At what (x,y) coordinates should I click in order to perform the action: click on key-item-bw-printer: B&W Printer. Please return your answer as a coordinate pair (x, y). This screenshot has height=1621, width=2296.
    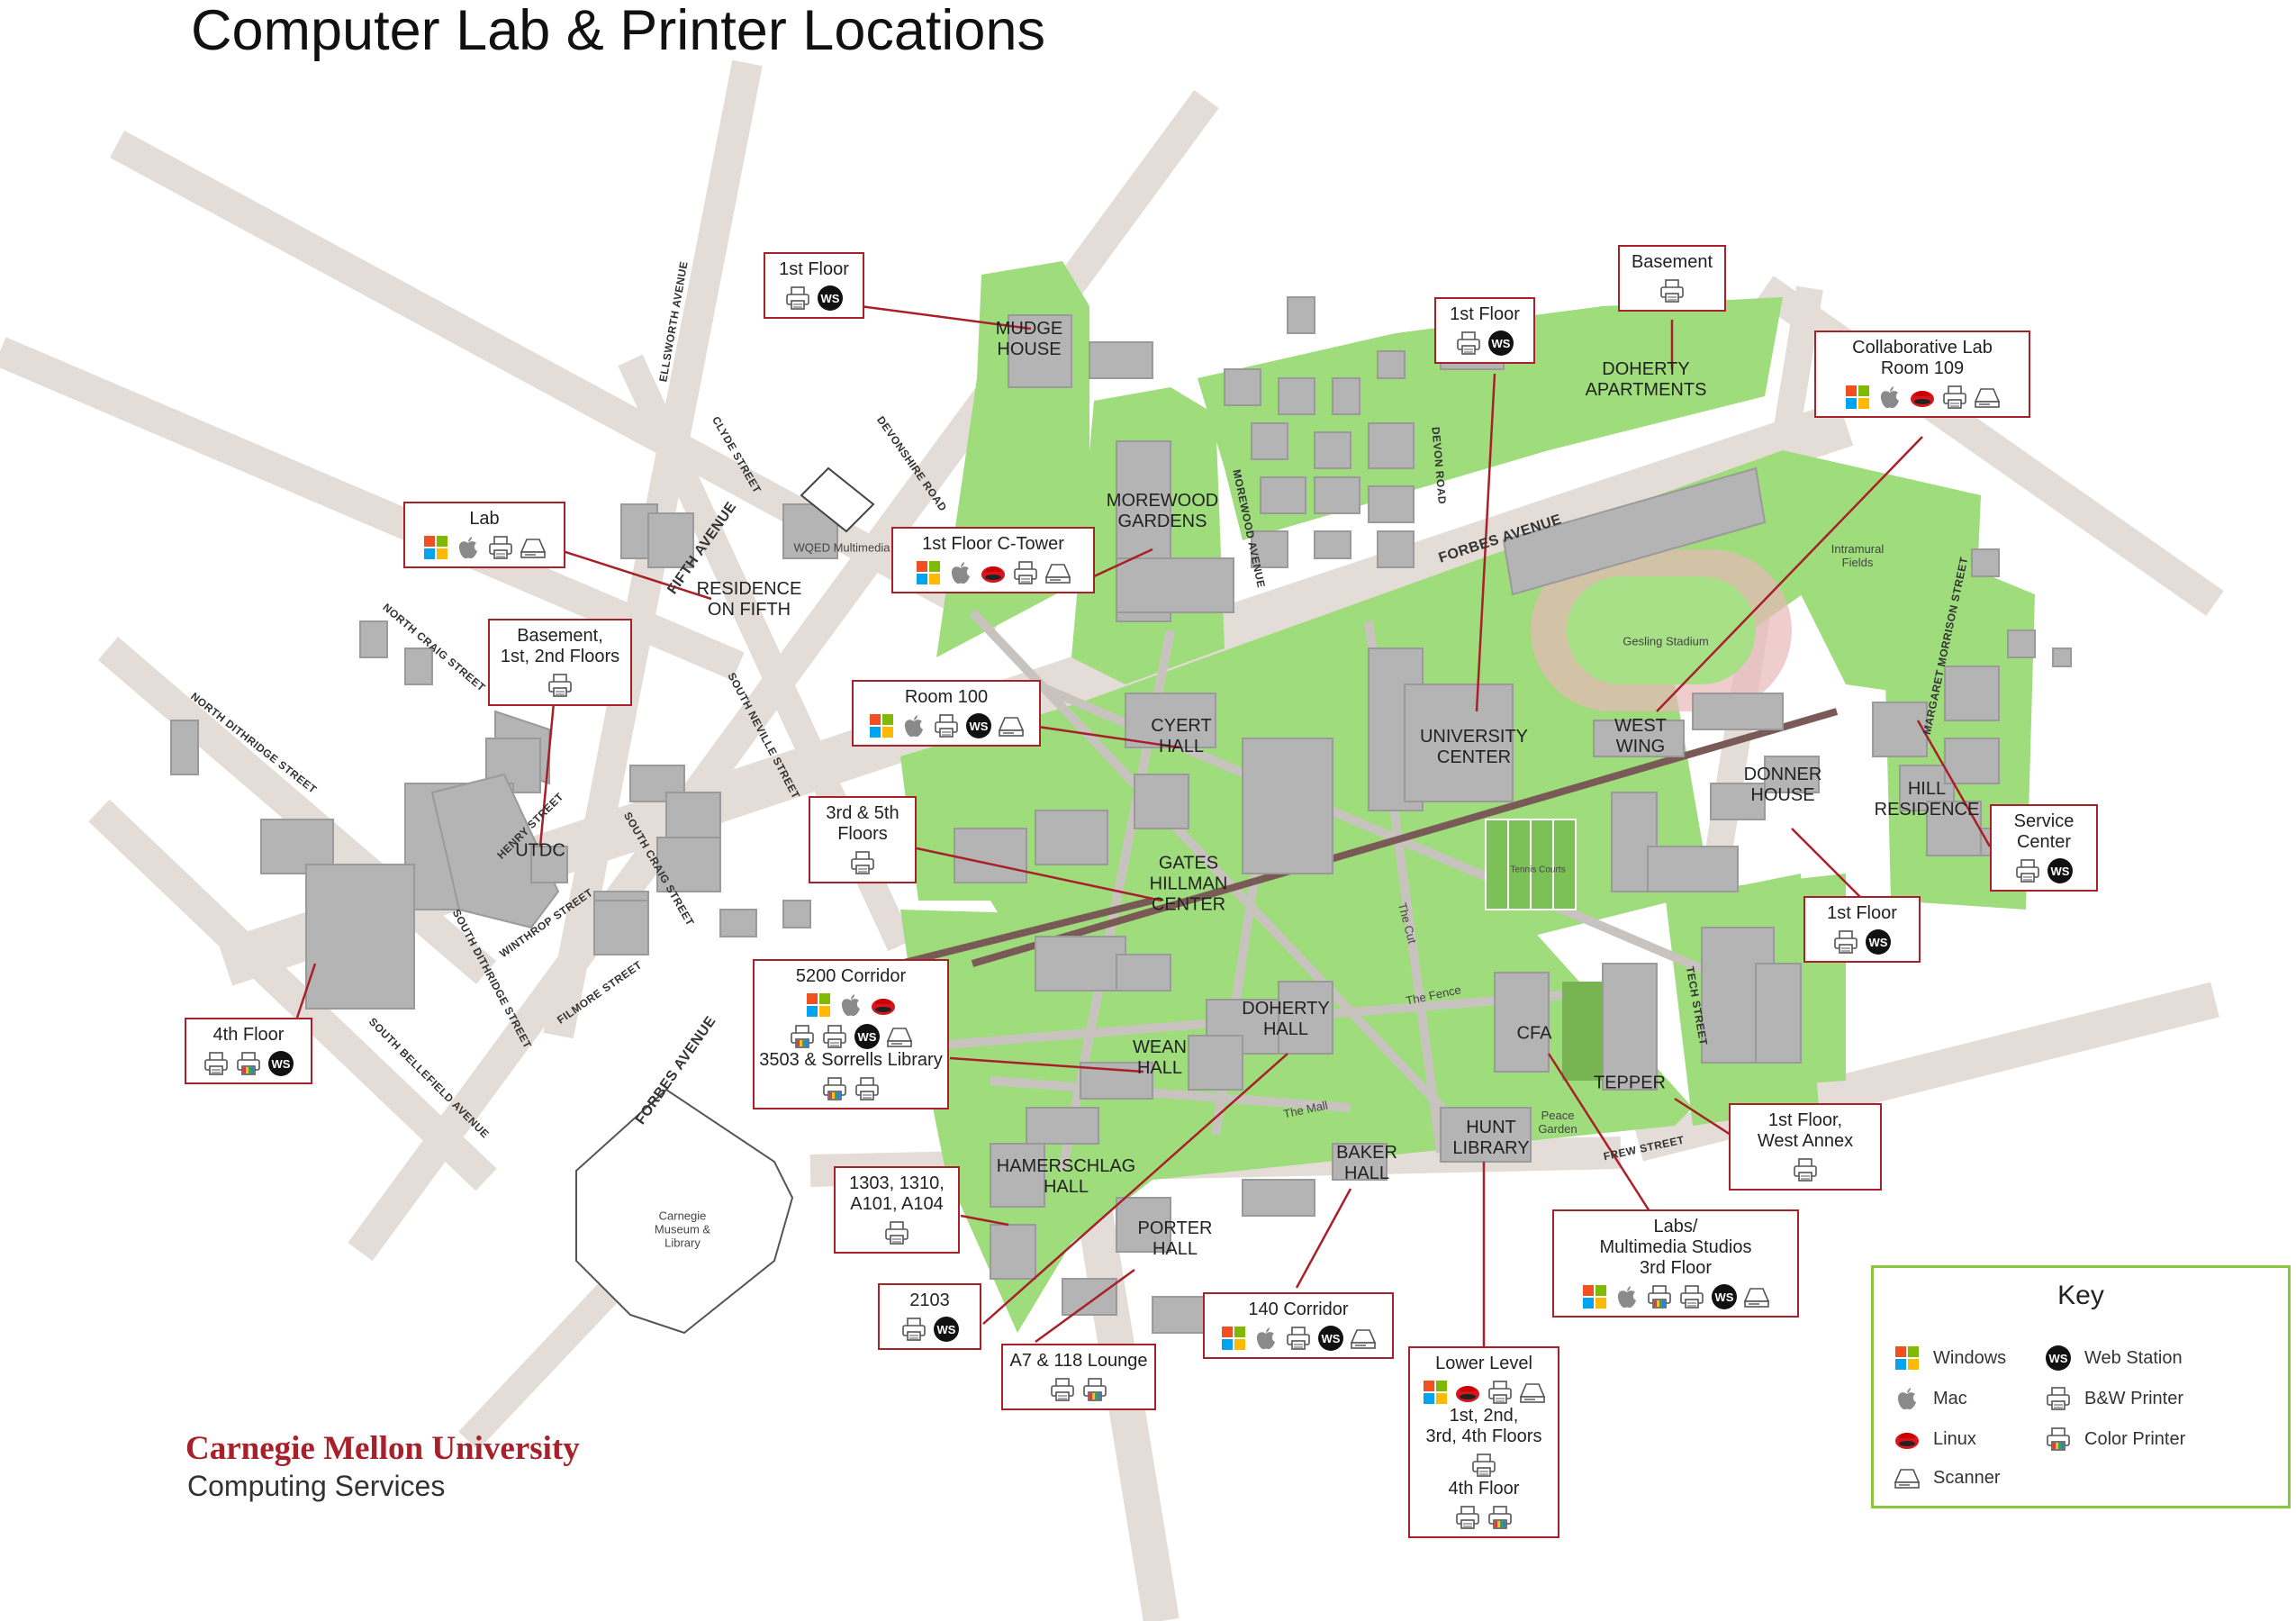
    Looking at the image, I should click on (2114, 1398).